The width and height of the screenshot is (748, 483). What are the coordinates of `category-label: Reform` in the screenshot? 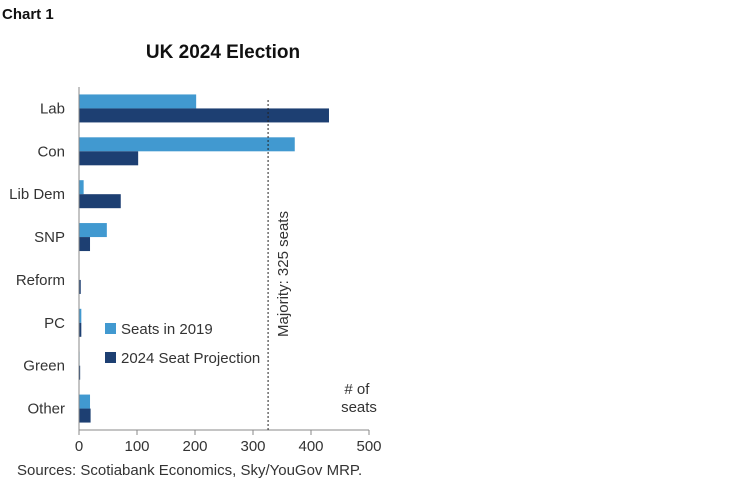 It's located at (40, 280).